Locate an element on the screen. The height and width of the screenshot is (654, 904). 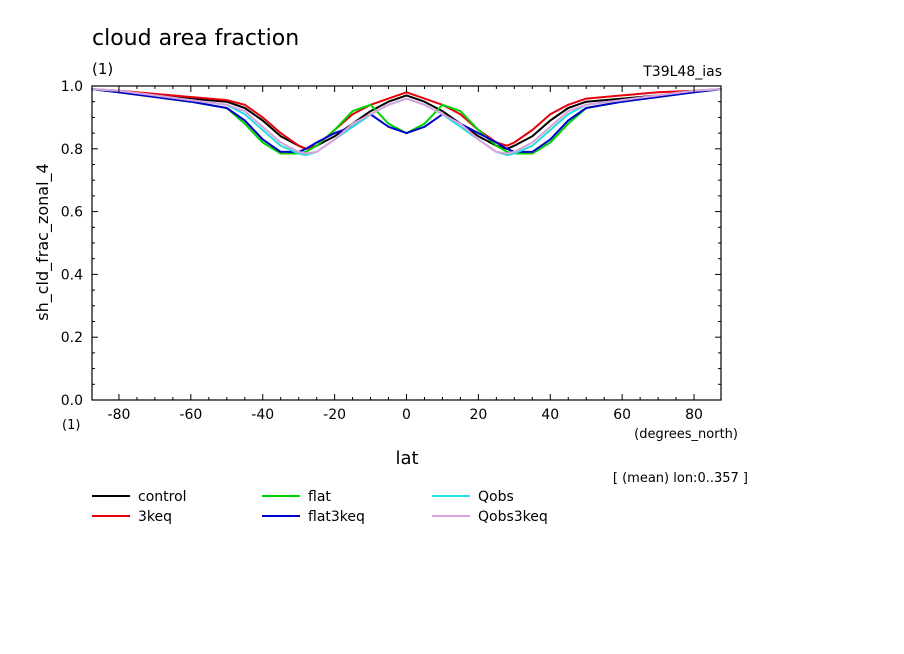
x-tick-label: 80 is located at coordinates (694, 415).